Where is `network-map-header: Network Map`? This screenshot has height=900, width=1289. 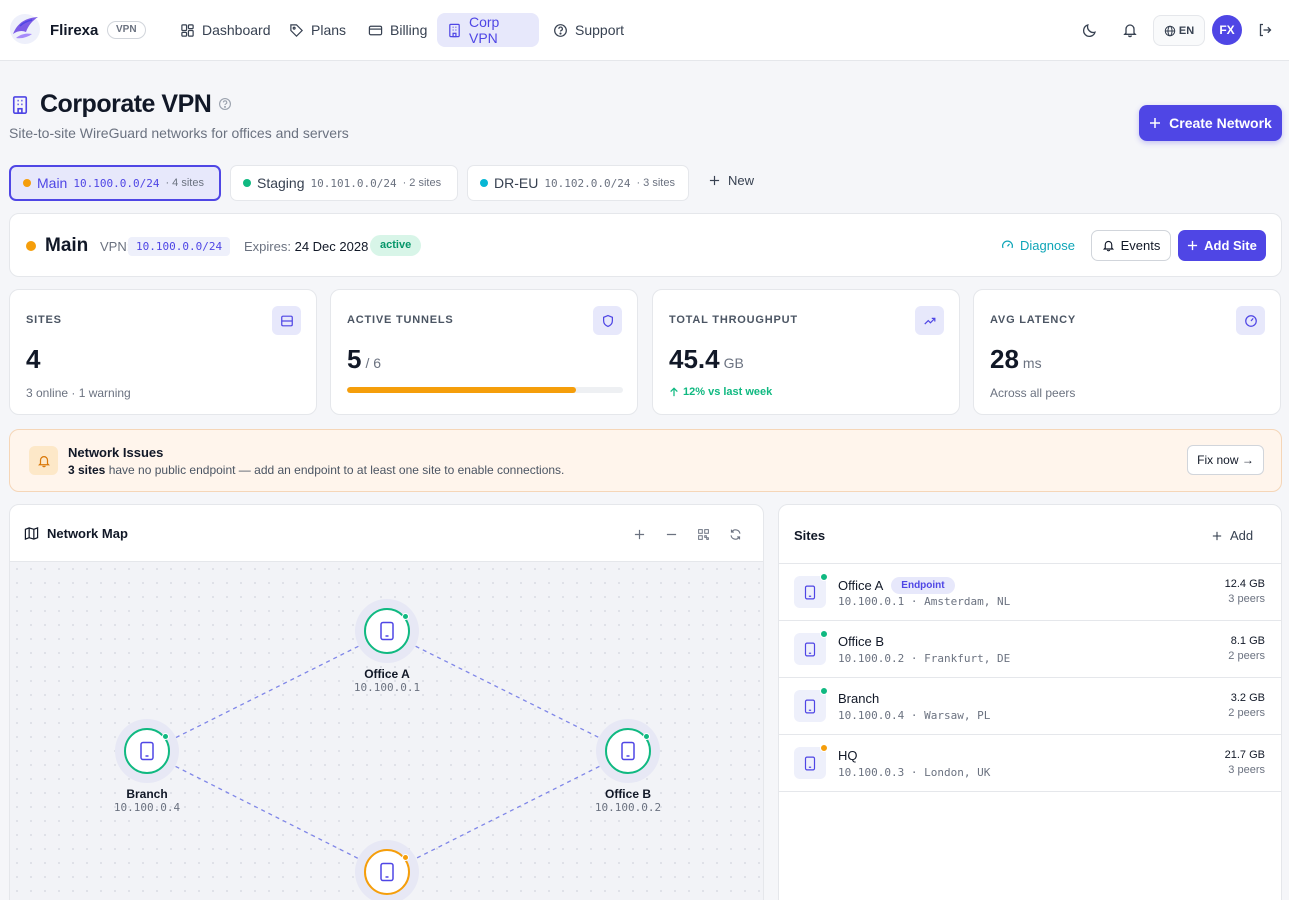
network-map-header: Network Map is located at coordinates (386, 533).